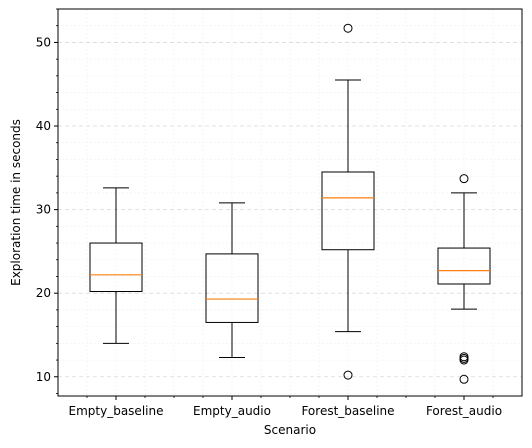  Describe the element at coordinates (290, 430) in the screenshot. I see `x-axis-label: Scenario` at that location.